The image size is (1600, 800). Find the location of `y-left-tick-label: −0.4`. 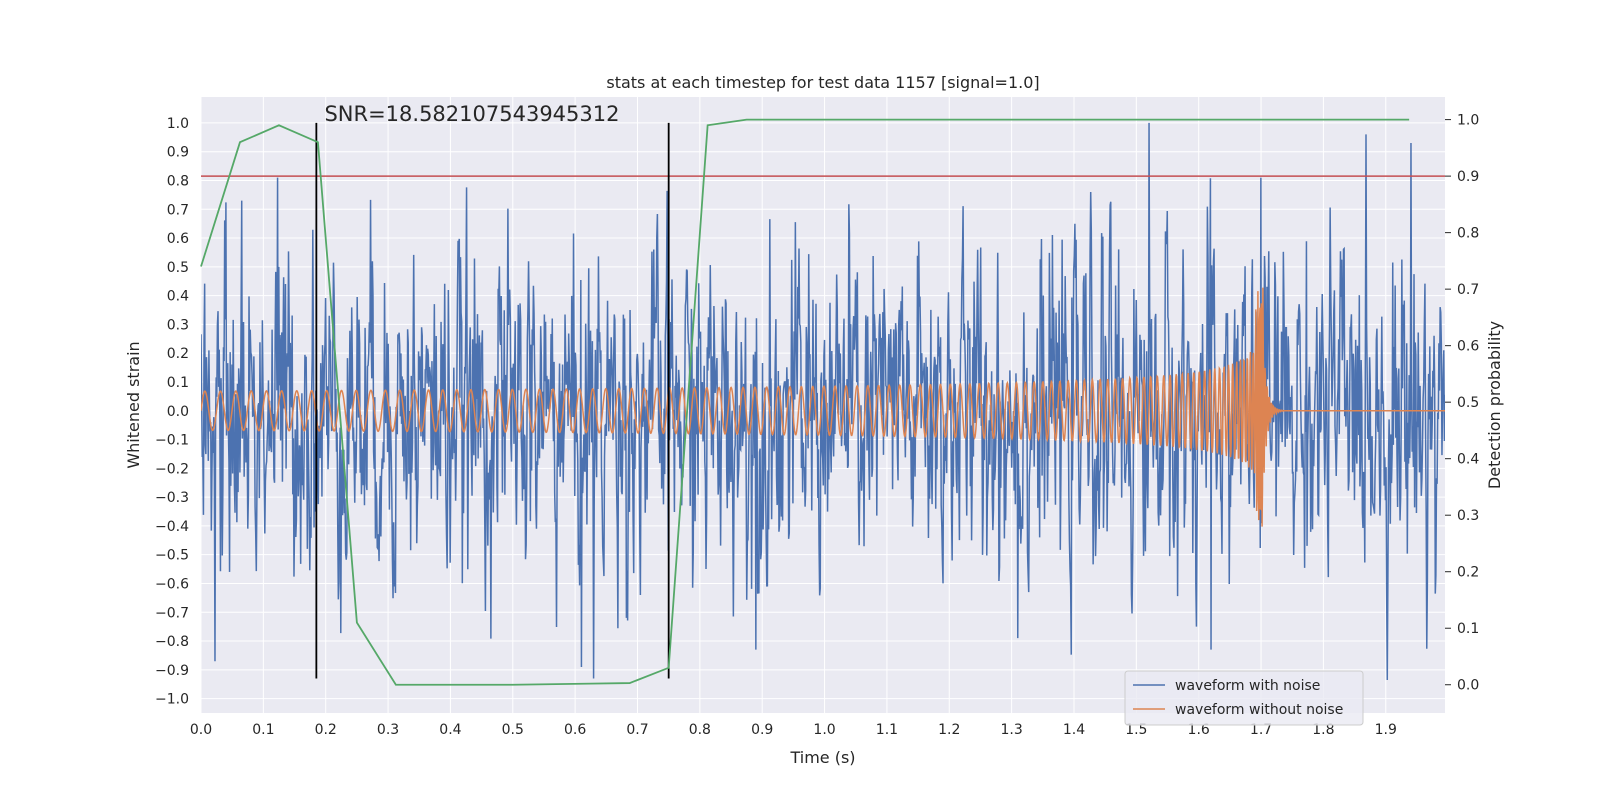

y-left-tick-label: −0.4 is located at coordinates (172, 527).